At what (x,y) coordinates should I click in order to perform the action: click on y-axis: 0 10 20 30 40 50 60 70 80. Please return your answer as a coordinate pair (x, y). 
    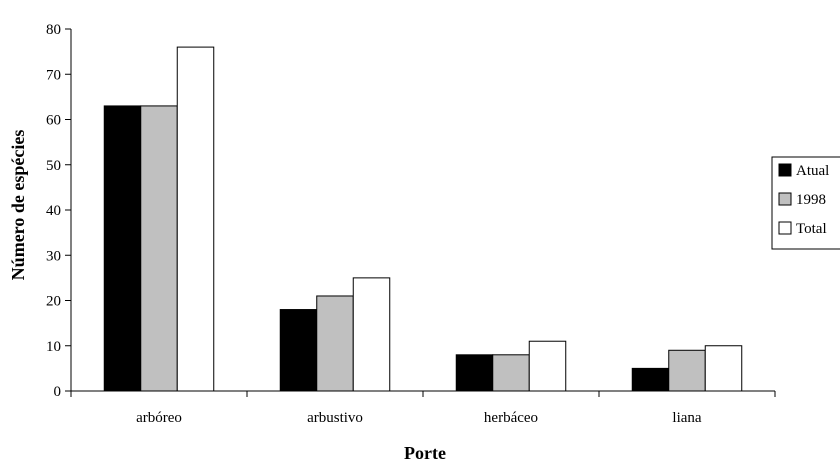
    Looking at the image, I should click on (59, 211).